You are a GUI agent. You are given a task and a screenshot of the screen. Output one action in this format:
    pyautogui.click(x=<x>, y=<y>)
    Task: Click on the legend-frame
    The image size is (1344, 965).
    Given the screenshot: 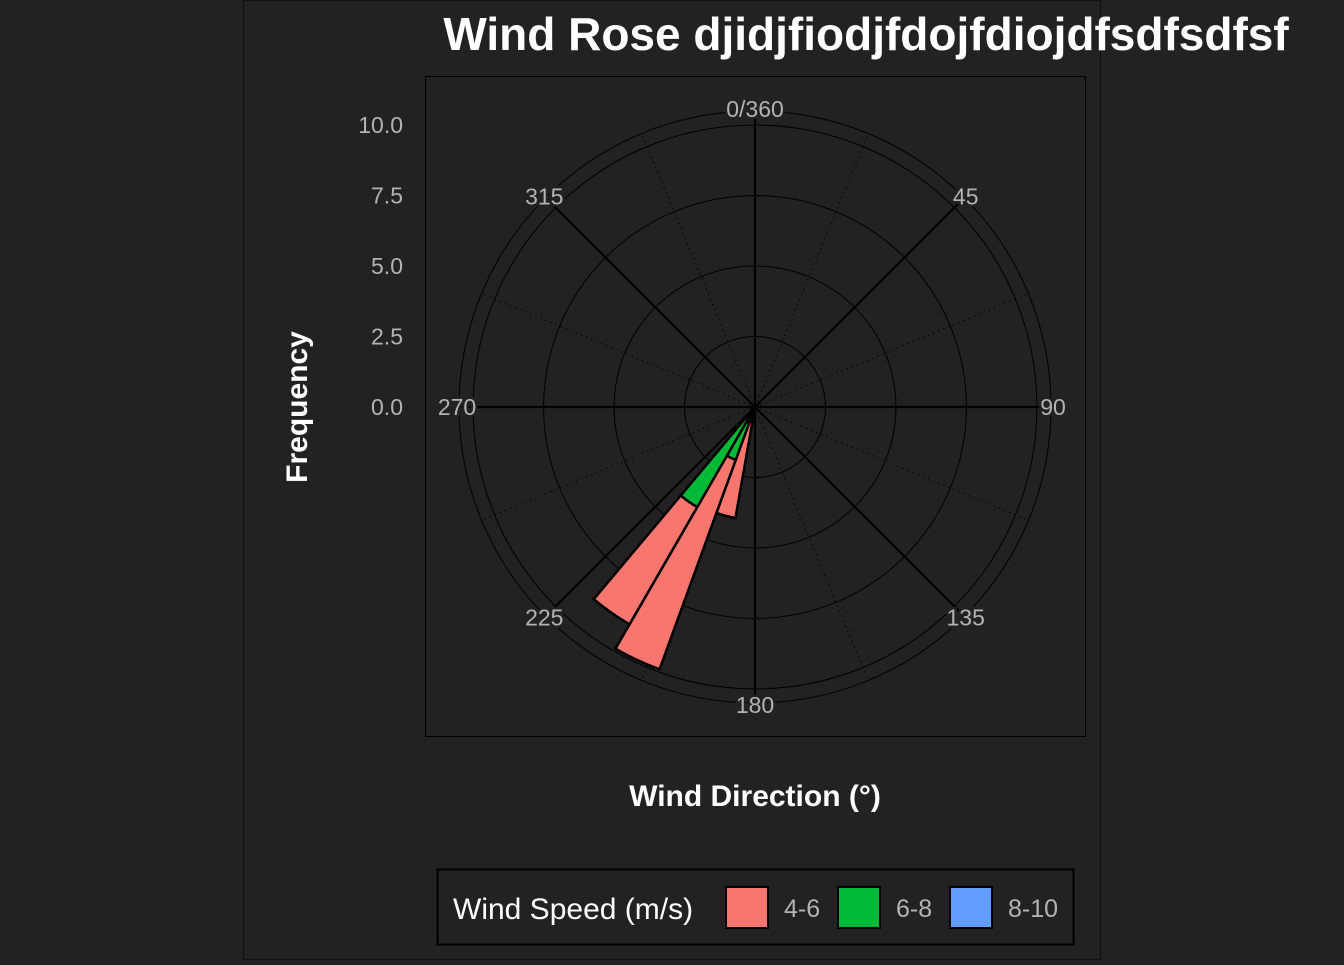 What is the action you would take?
    pyautogui.click(x=755, y=907)
    